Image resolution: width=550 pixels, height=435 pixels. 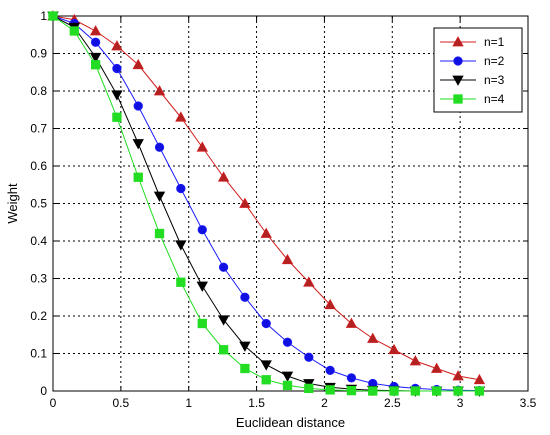 What do you see at coordinates (38, 279) in the screenshot?
I see `y-tick-label: 0.3` at bounding box center [38, 279].